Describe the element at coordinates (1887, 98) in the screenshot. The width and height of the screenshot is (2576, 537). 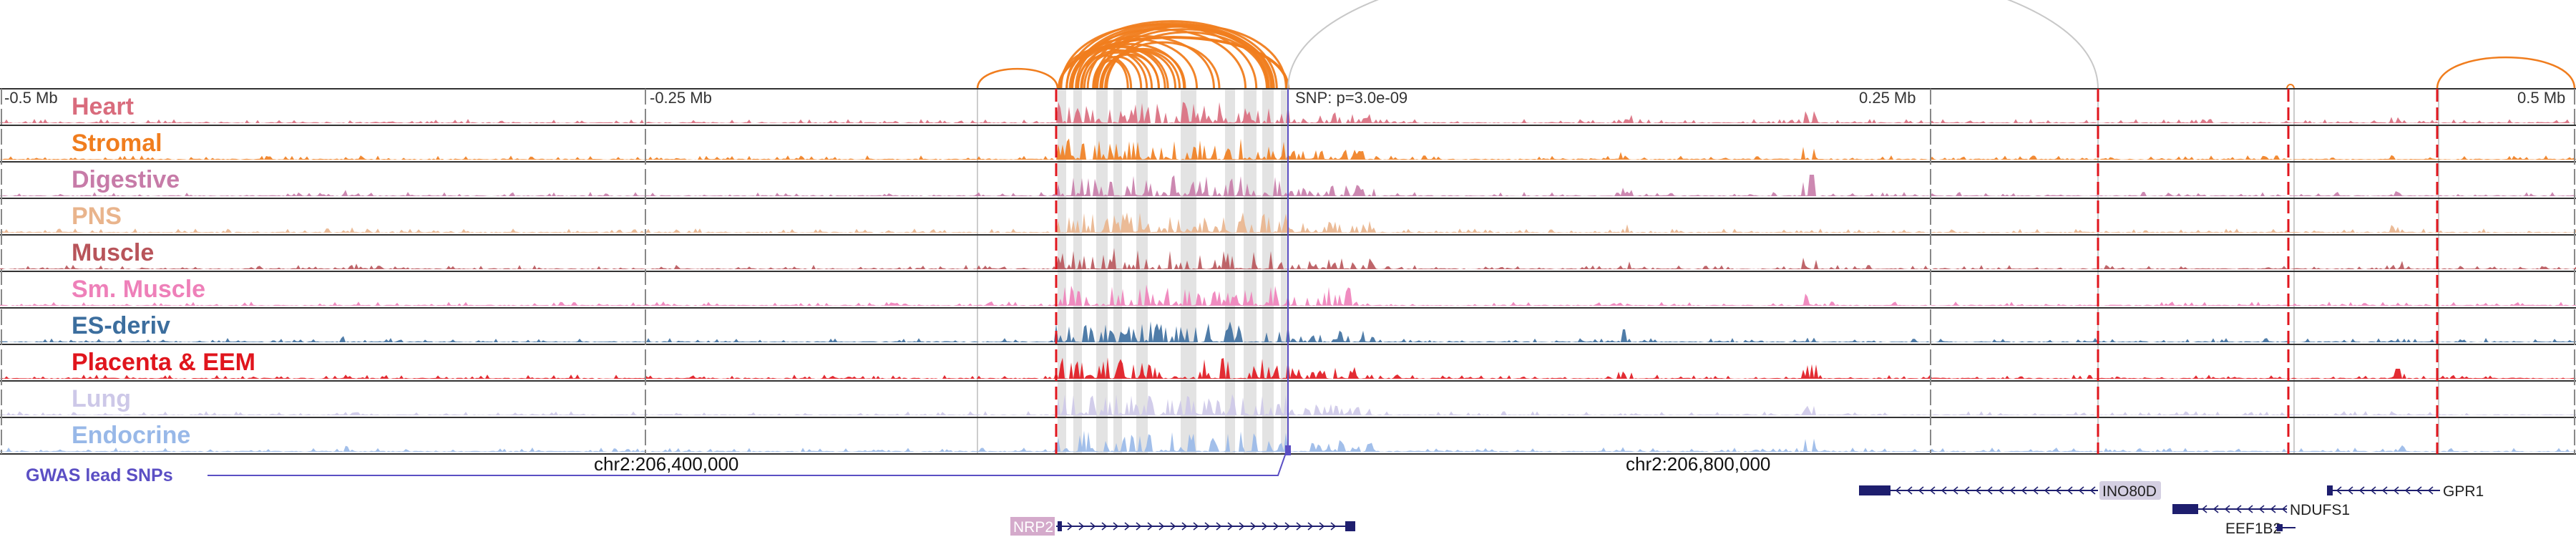
I see `axis-tick-label: 0.25 Mb` at that location.